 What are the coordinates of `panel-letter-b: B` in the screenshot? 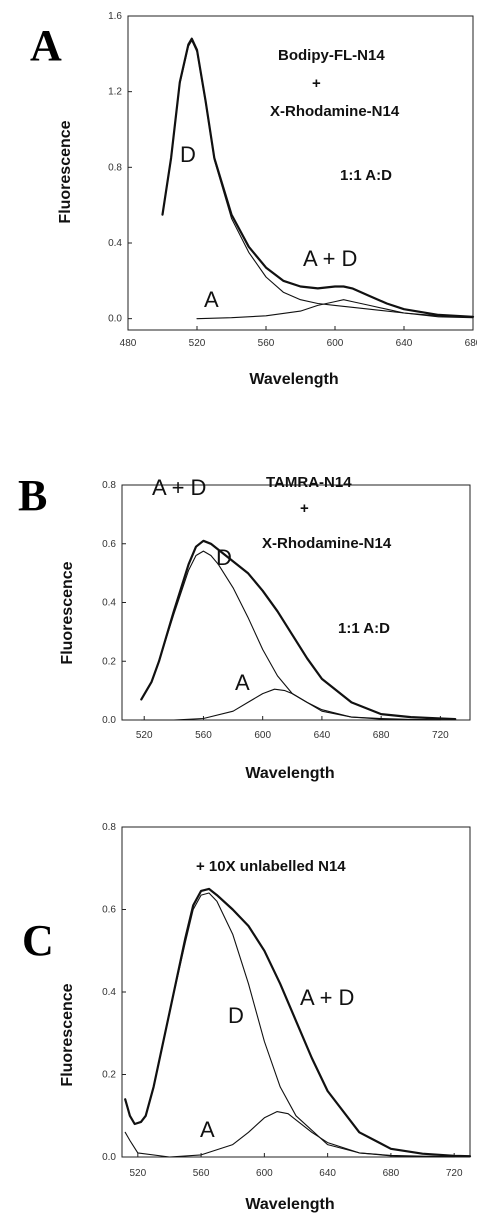 It's located at (32, 495).